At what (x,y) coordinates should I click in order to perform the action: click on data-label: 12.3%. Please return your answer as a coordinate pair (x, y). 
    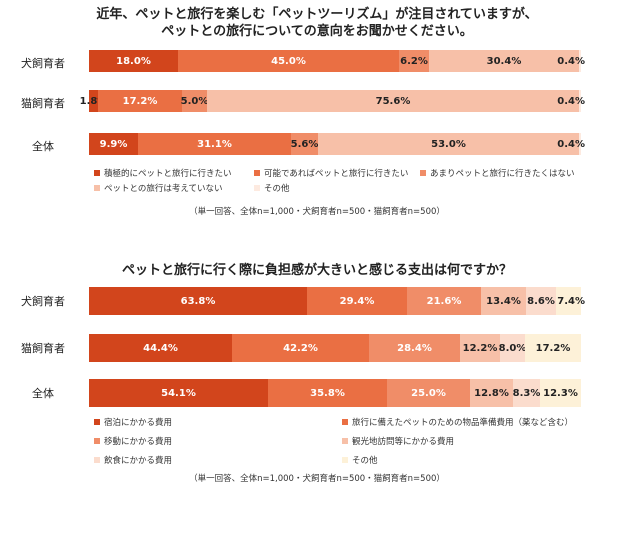
    Looking at the image, I should click on (560, 393).